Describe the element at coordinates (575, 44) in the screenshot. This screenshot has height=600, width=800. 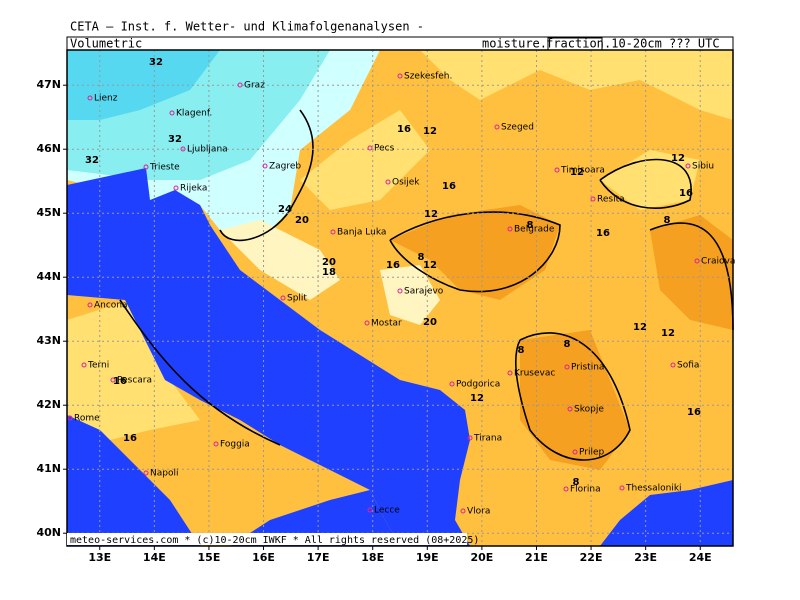
I see `header-right-box: fraction` at that location.